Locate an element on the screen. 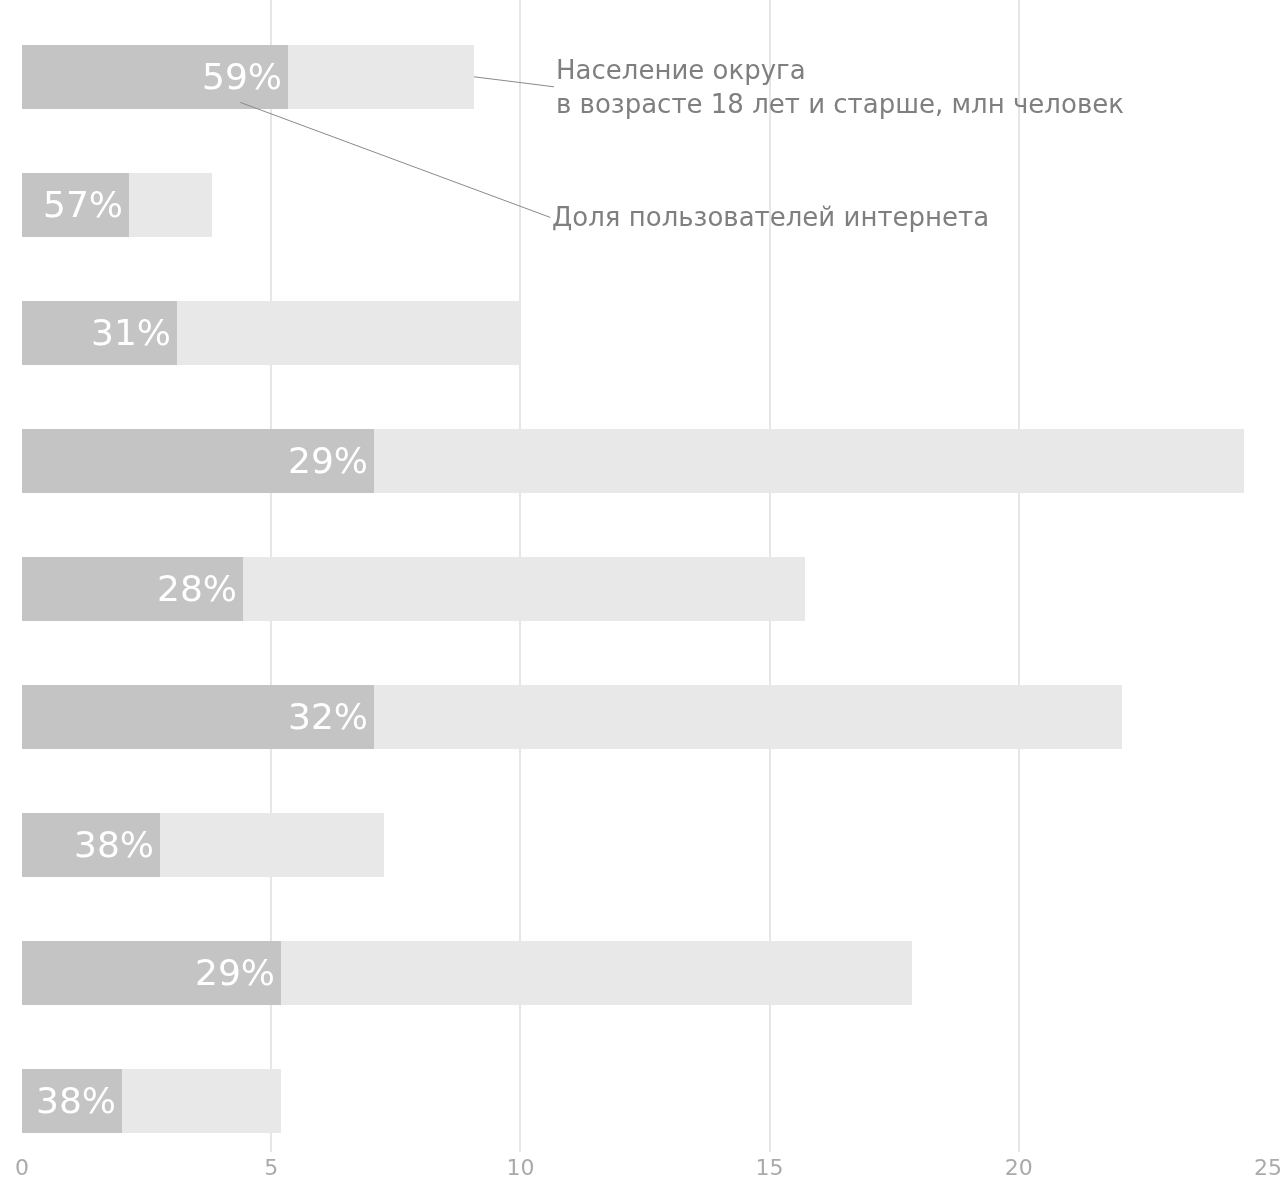 The image size is (1285, 1202). text: Население округа в возрасте 18 лет и старше, млн человек is located at coordinates (840, 87).